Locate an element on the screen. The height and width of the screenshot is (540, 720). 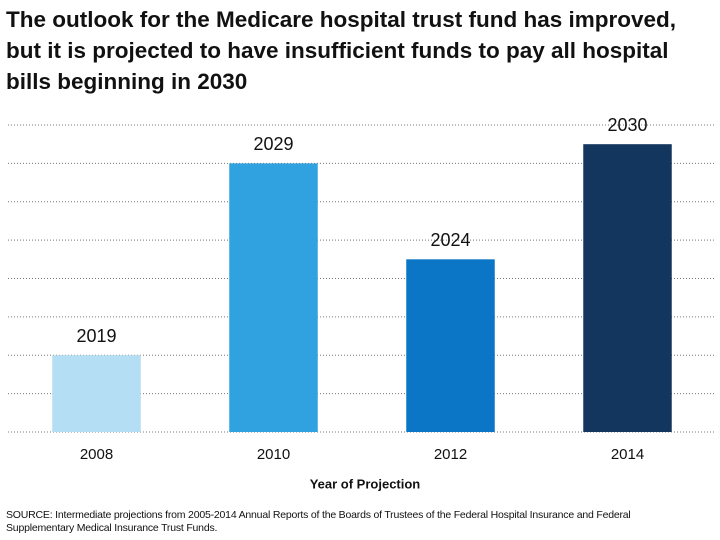
x-tick-label: 2014 is located at coordinates (627, 454).